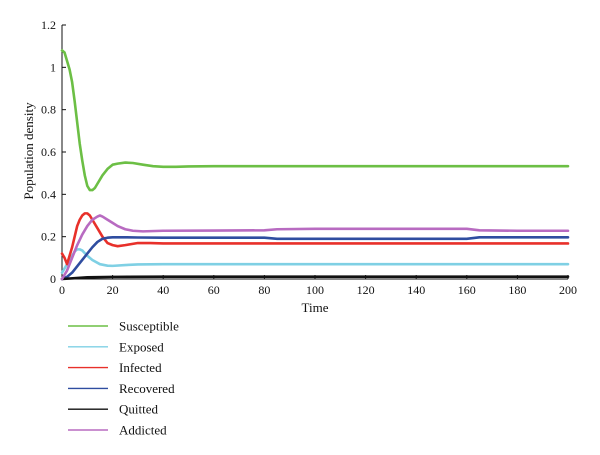 This screenshot has width=600, height=455. What do you see at coordinates (138, 409) in the screenshot?
I see `legend-label-quitted: Quitted` at bounding box center [138, 409].